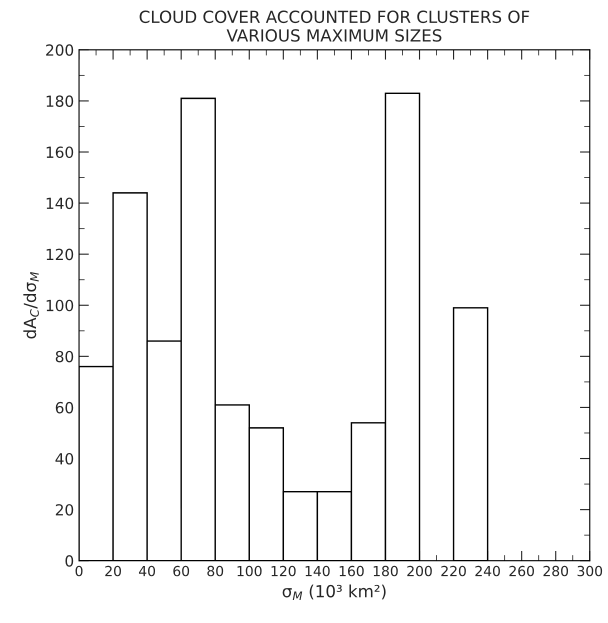 The height and width of the screenshot is (623, 608). Describe the element at coordinates (453, 571) in the screenshot. I see `x-tick-label: 220` at that location.